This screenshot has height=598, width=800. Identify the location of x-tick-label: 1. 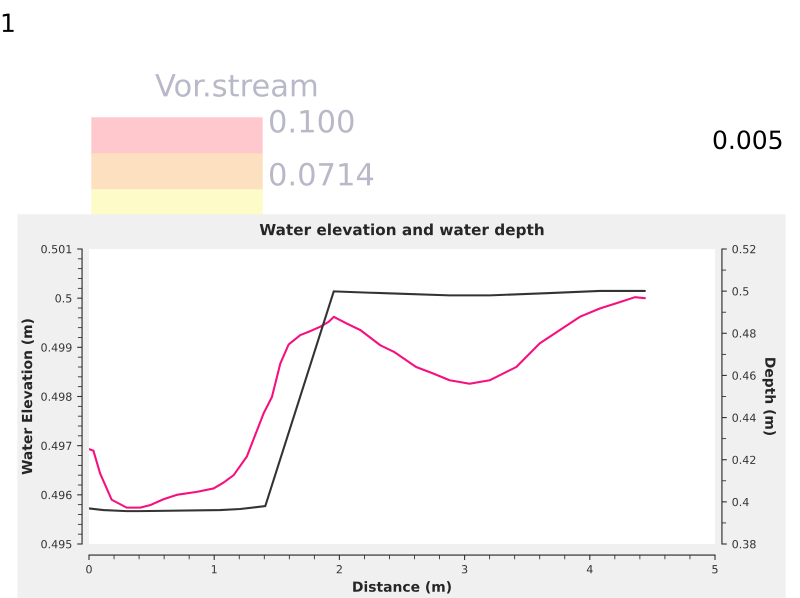
(214, 569).